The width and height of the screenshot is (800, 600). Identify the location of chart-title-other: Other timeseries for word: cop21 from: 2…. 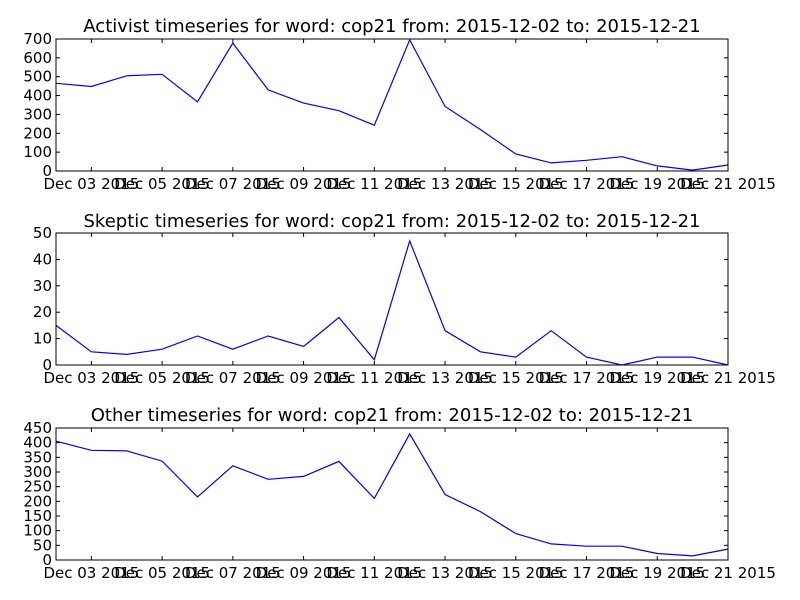
(392, 415).